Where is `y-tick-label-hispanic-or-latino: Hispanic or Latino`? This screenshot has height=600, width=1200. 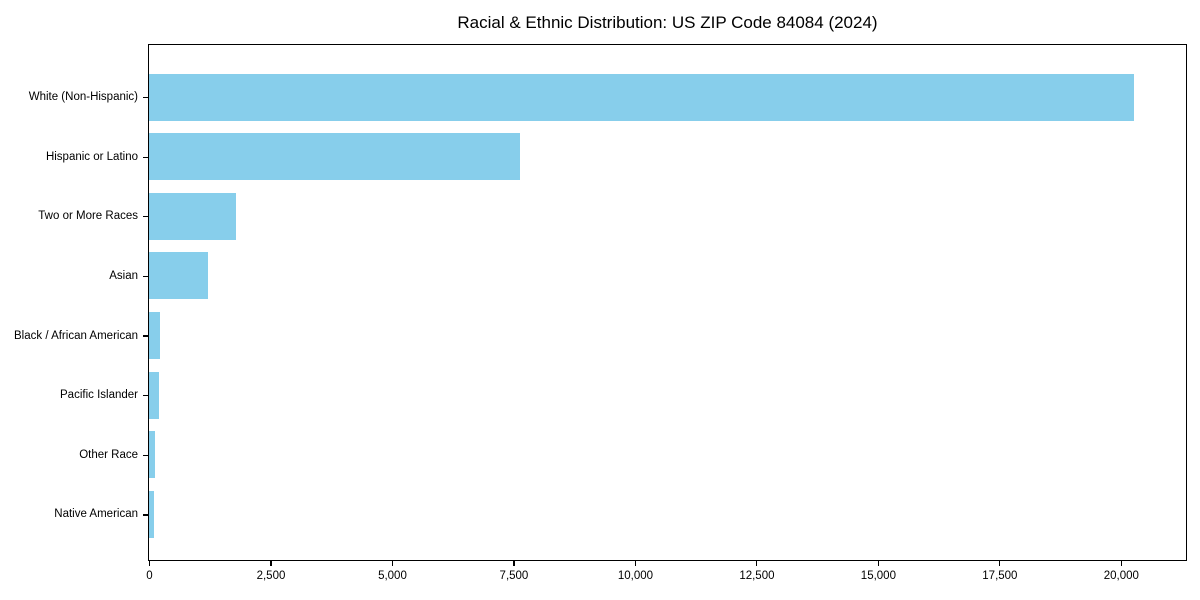
y-tick-label-hispanic-or-latino: Hispanic or Latino is located at coordinates (91, 156).